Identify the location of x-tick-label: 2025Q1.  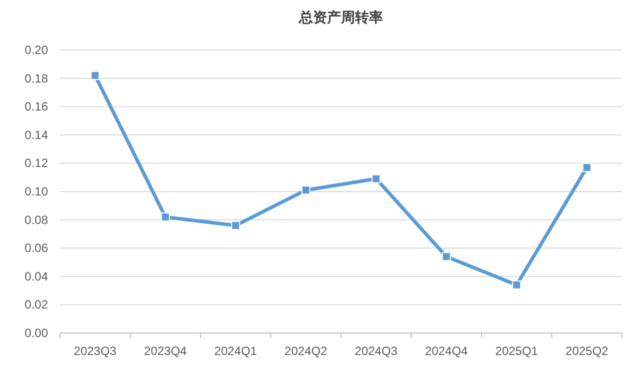
(516, 351).